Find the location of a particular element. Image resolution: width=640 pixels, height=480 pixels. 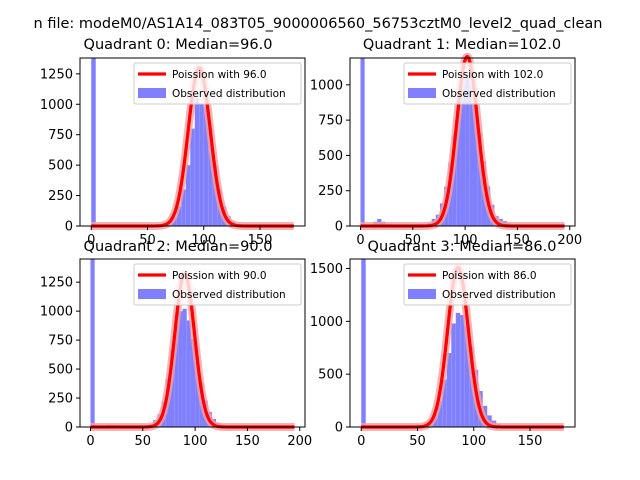

panel-title: Quadrant 2: Median=90.0 is located at coordinates (178, 247).